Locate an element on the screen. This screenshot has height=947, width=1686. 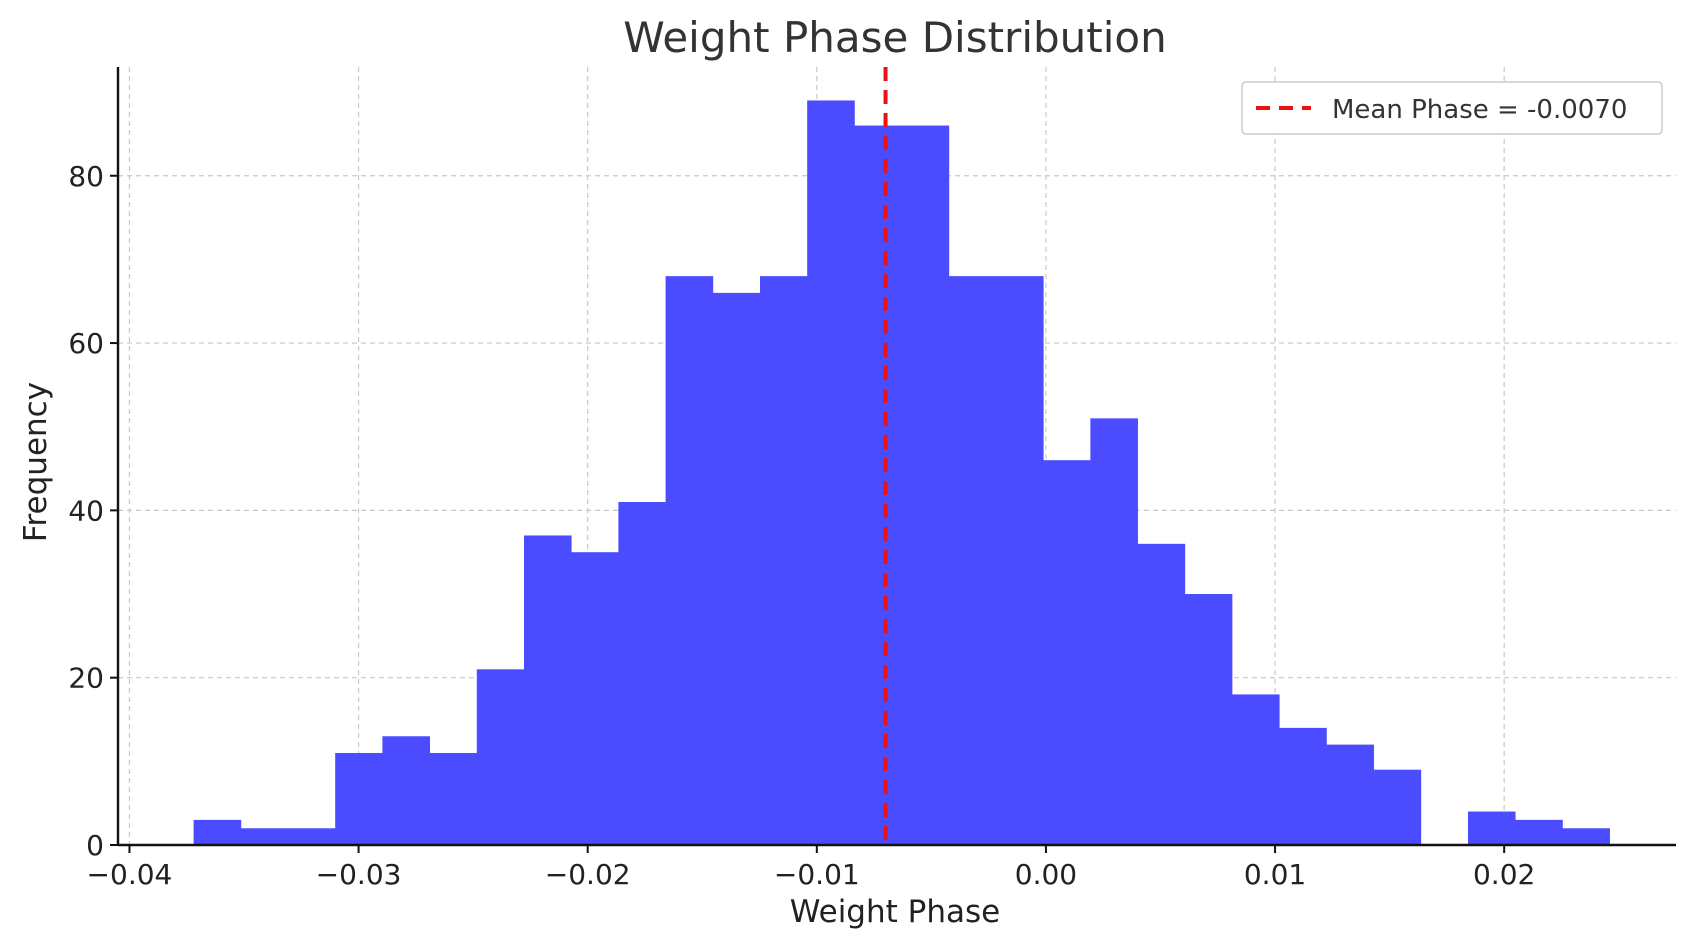
y-tick-label: 80 is located at coordinates (86, 176).